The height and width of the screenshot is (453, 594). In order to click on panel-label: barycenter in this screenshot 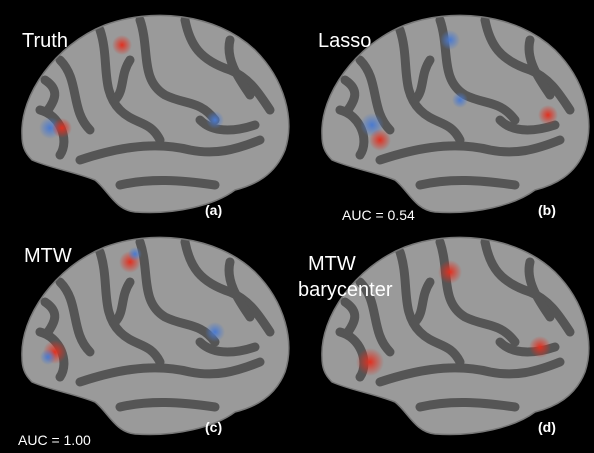, I will do `click(345, 290)`.